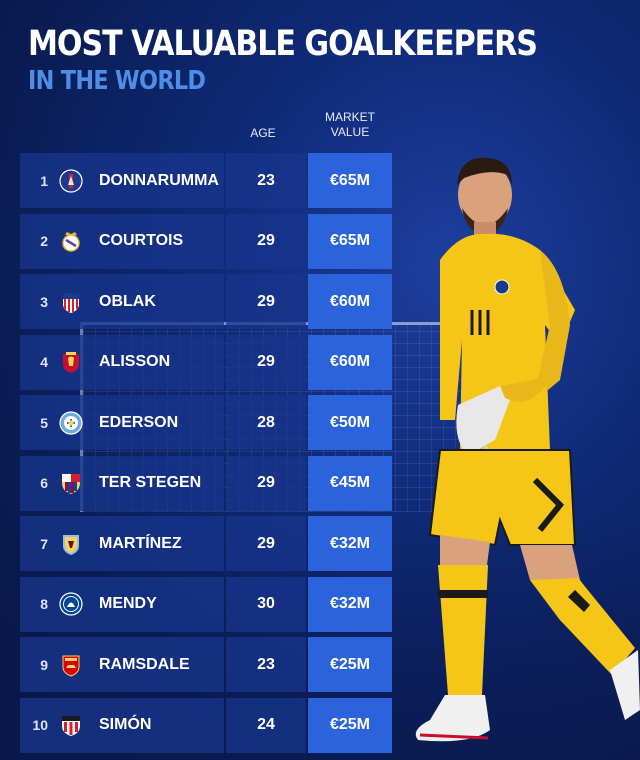 This screenshot has height=760, width=640. Describe the element at coordinates (350, 132) in the screenshot. I see `market-value-header-line2: VALUE` at that location.